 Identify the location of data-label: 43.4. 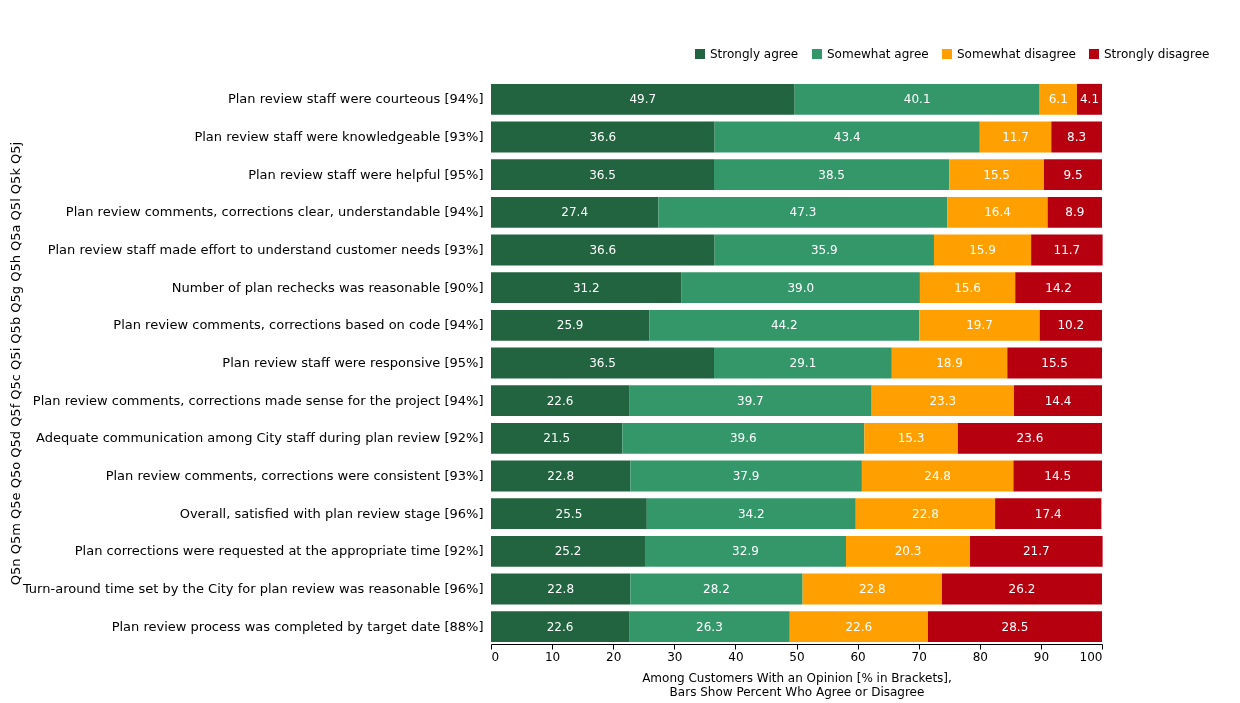
(847, 136).